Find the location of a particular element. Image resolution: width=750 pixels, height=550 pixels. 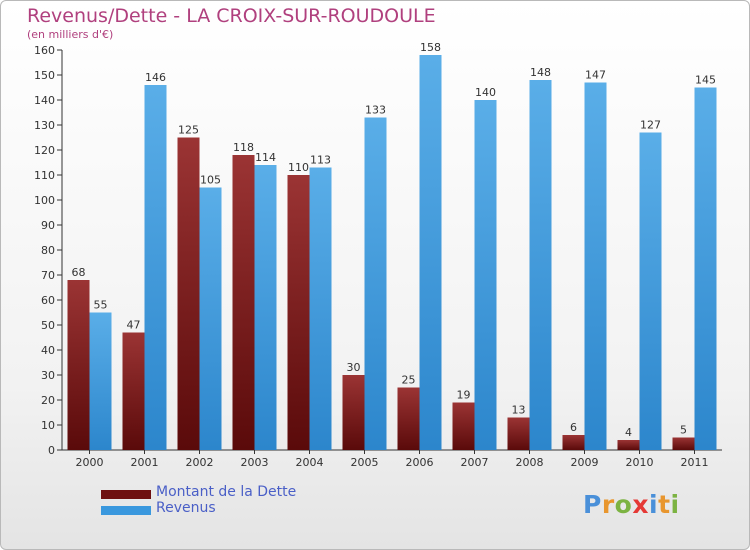

data-label-revenus: 147 is located at coordinates (595, 75).